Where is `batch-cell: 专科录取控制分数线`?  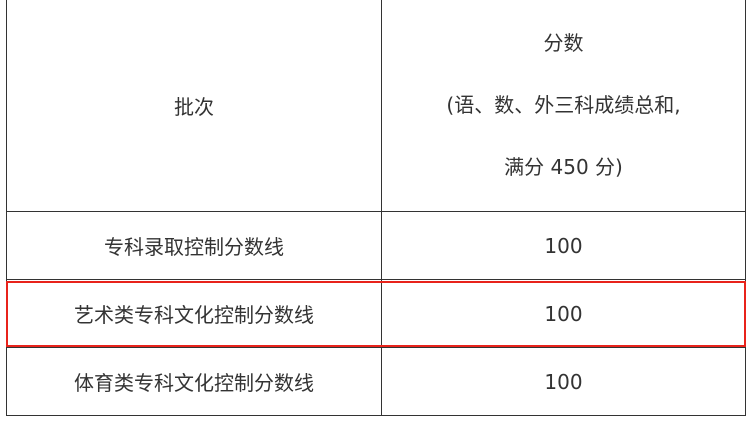 batch-cell: 专科录取控制分数线 is located at coordinates (194, 245).